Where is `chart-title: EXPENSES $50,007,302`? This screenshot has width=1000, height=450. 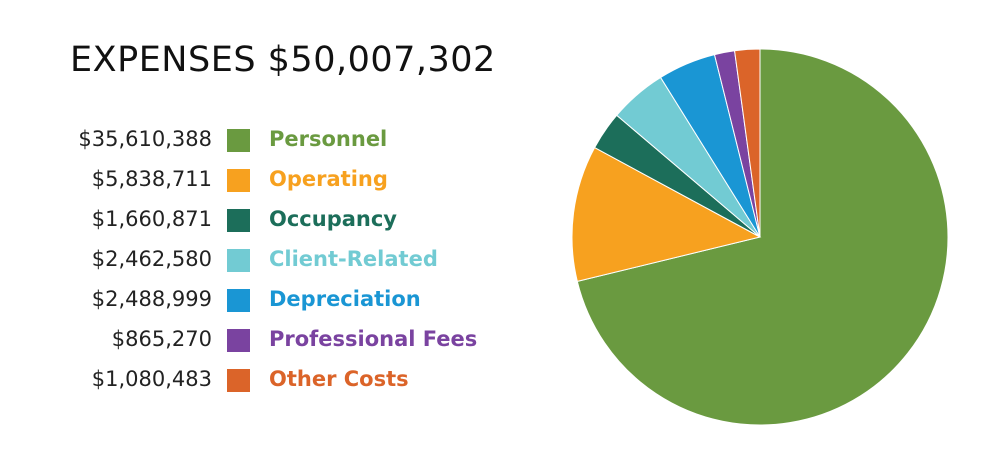
chart-title: EXPENSES $50,007,302 is located at coordinates (283, 60).